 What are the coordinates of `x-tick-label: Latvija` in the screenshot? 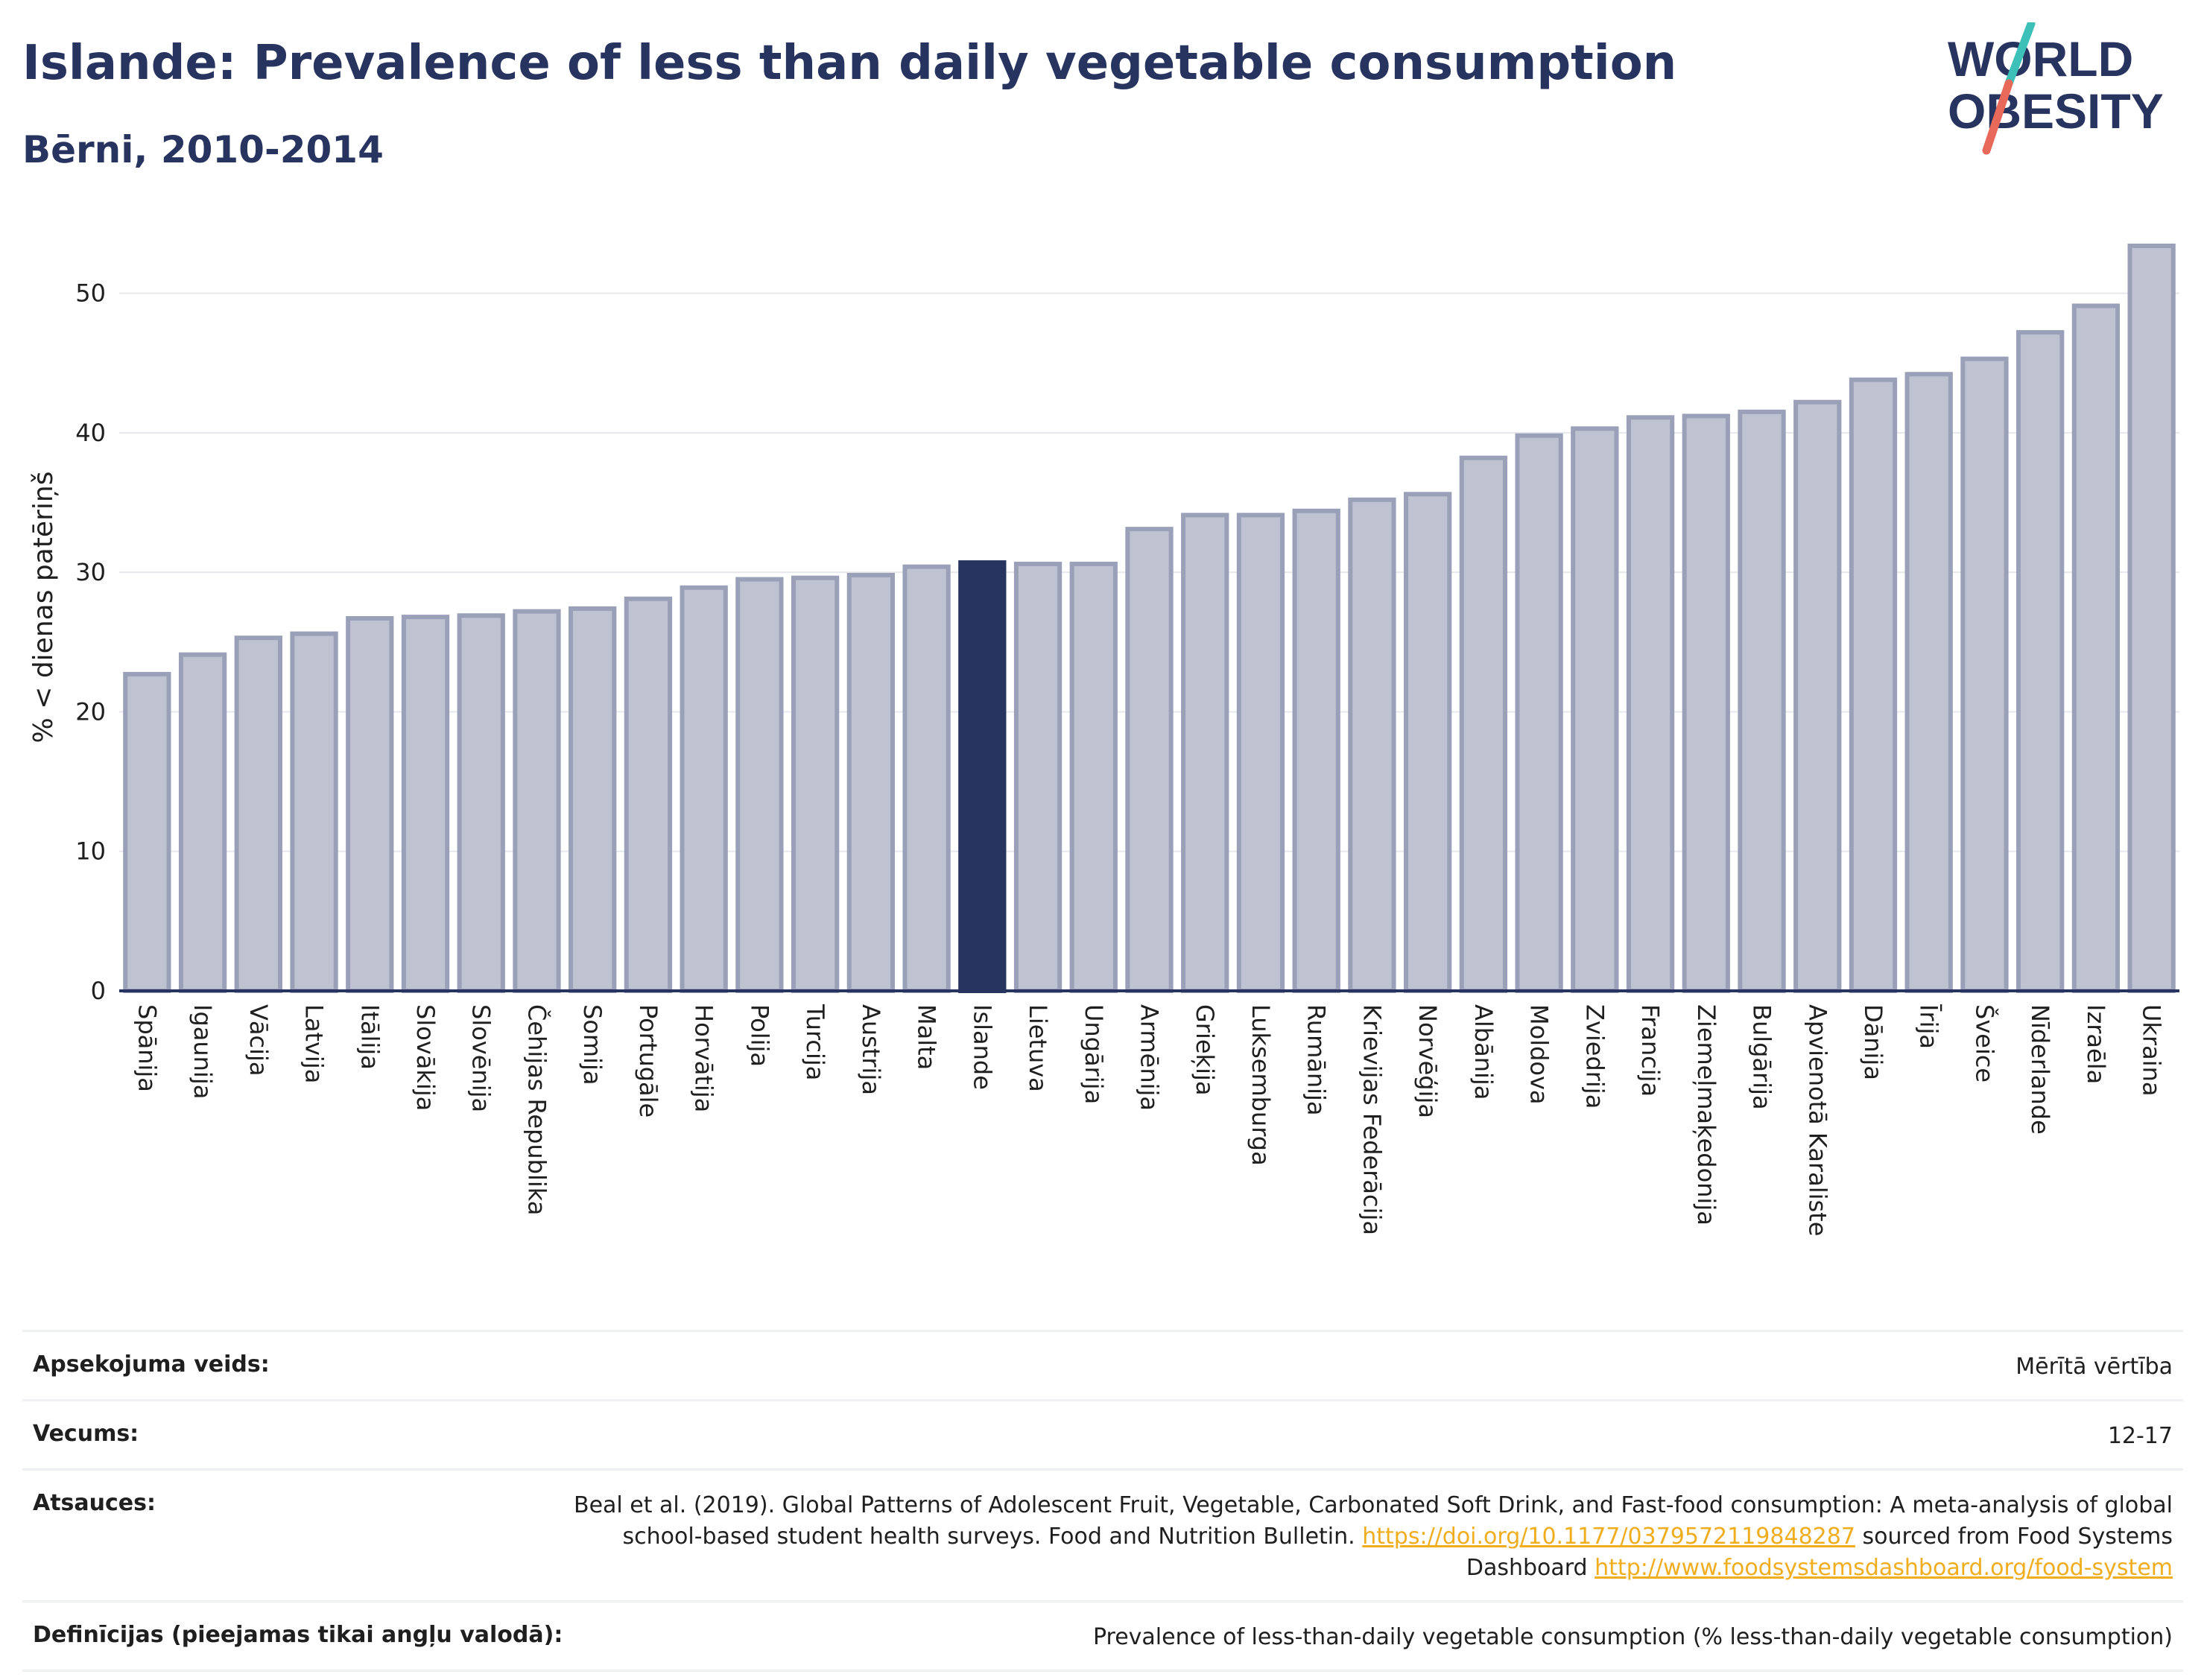 It's located at (314, 1043).